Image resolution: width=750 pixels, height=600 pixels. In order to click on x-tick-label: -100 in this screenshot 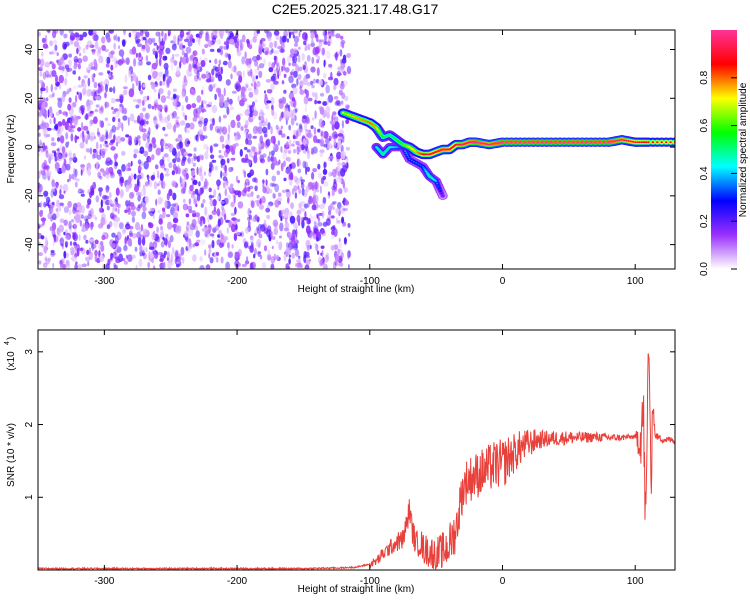, I will do `click(370, 281)`.